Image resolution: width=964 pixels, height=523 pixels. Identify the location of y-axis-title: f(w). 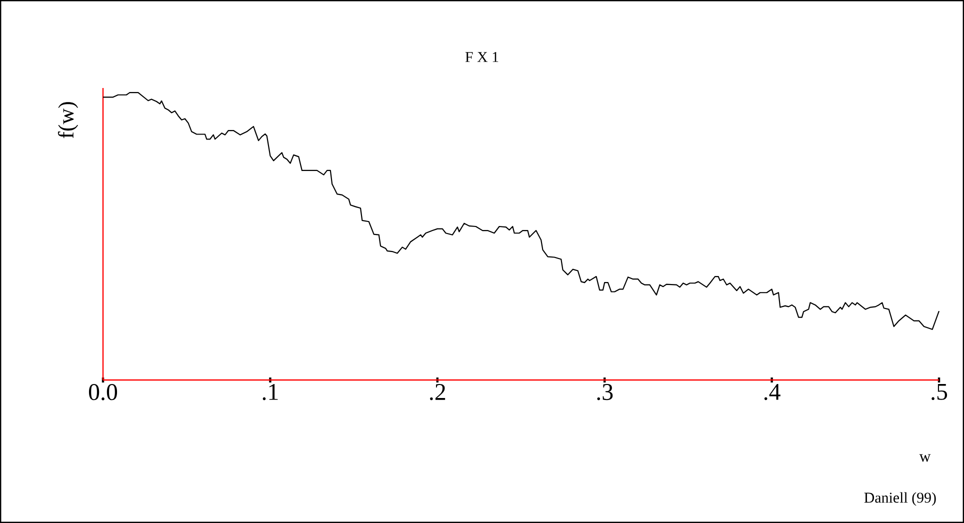
(68, 120).